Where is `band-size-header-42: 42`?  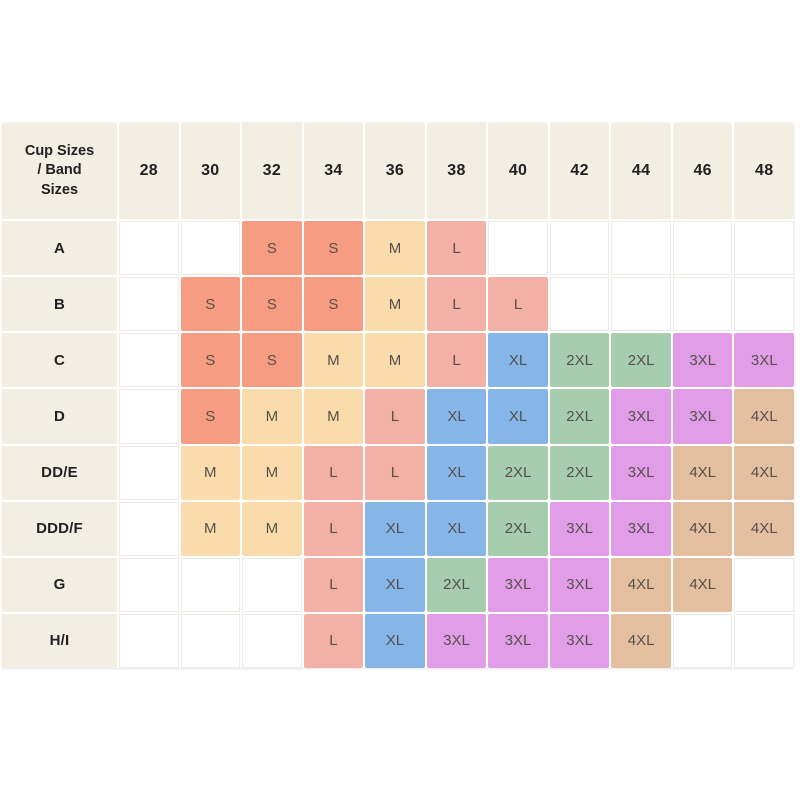
band-size-header-42: 42 is located at coordinates (579, 171).